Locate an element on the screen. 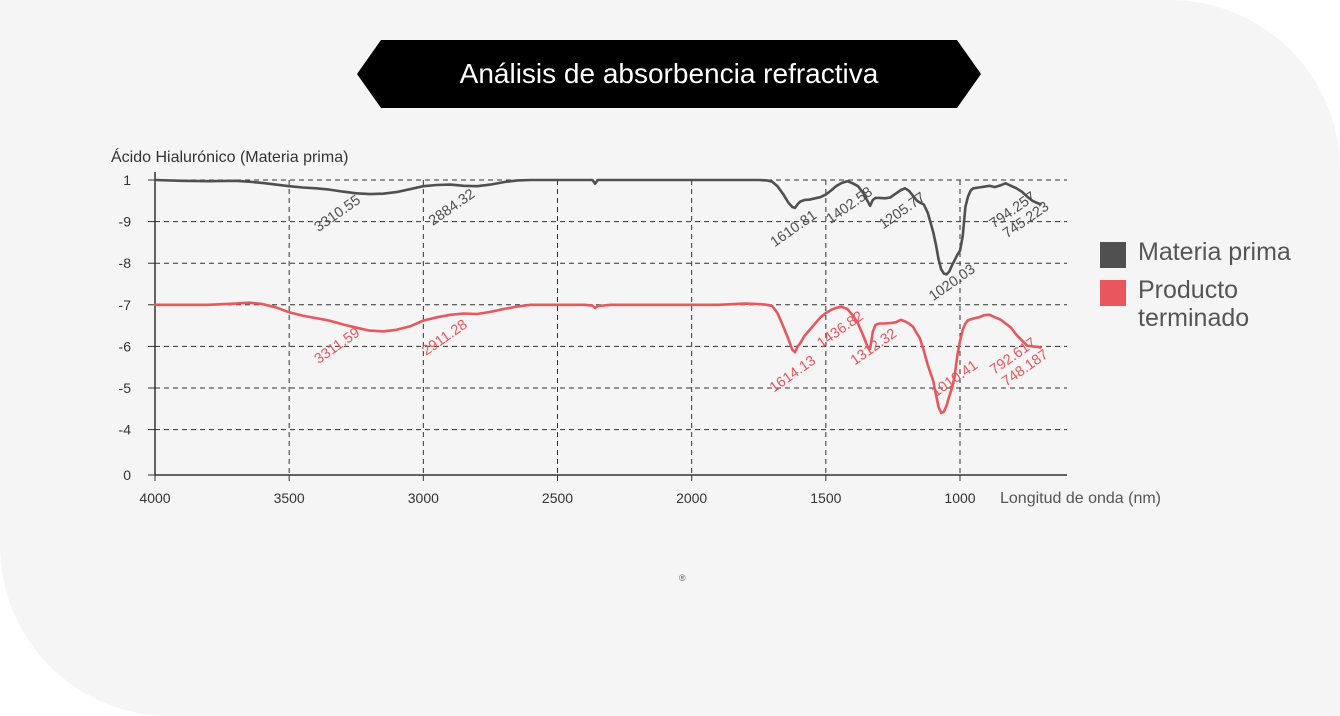 This screenshot has height=716, width=1340. legend: Materia prima Producto terminado is located at coordinates (1204, 289).